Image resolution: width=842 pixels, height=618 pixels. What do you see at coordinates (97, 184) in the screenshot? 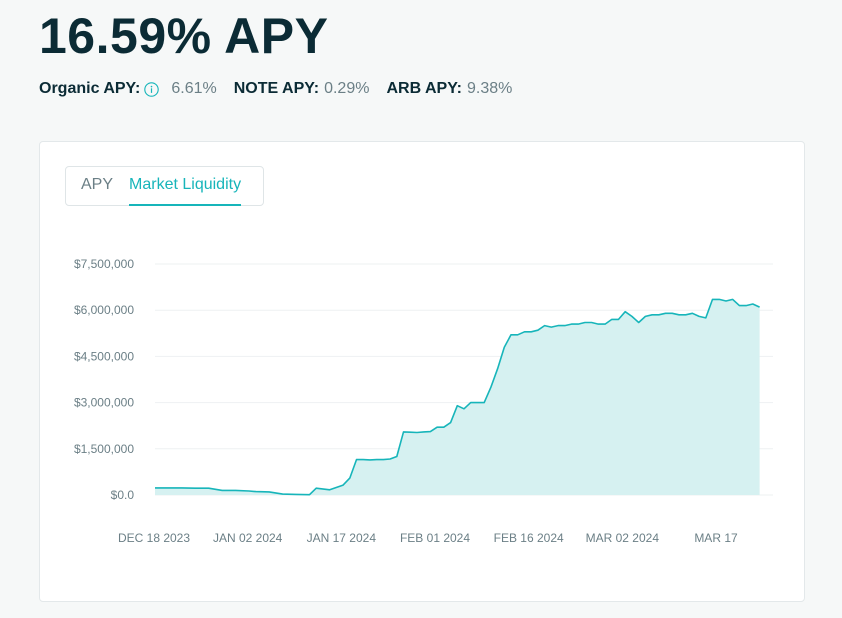
I see `tab-apy: APY` at bounding box center [97, 184].